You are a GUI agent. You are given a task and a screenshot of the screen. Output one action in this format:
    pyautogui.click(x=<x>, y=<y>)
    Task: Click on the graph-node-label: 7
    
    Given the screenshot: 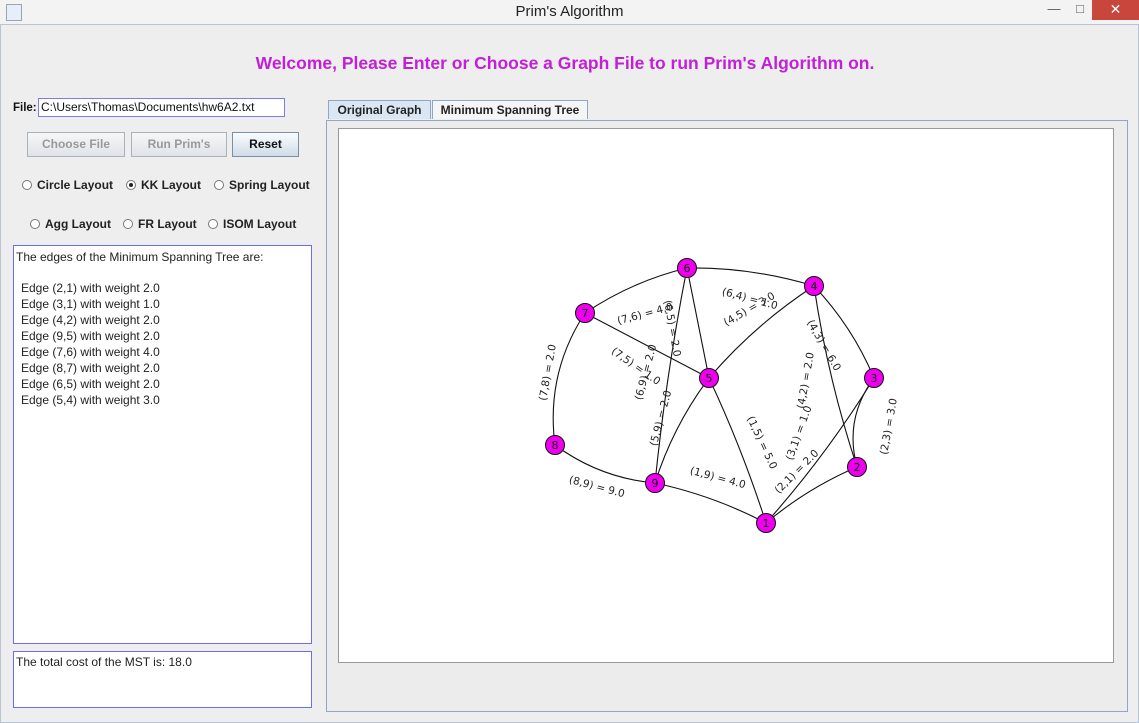 What is the action you would take?
    pyautogui.click(x=585, y=313)
    